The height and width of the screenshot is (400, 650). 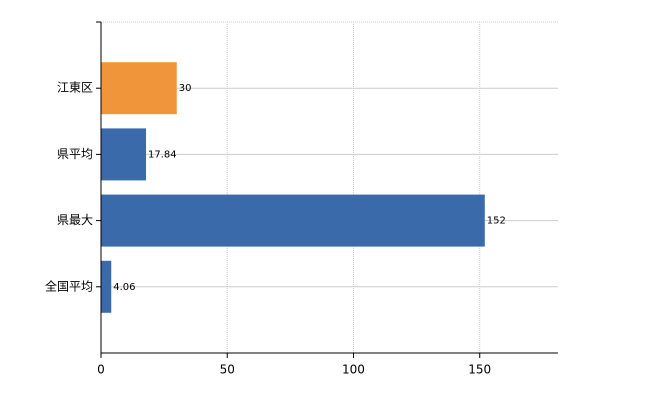 What do you see at coordinates (185, 88) in the screenshot?
I see `value-label: 30` at bounding box center [185, 88].